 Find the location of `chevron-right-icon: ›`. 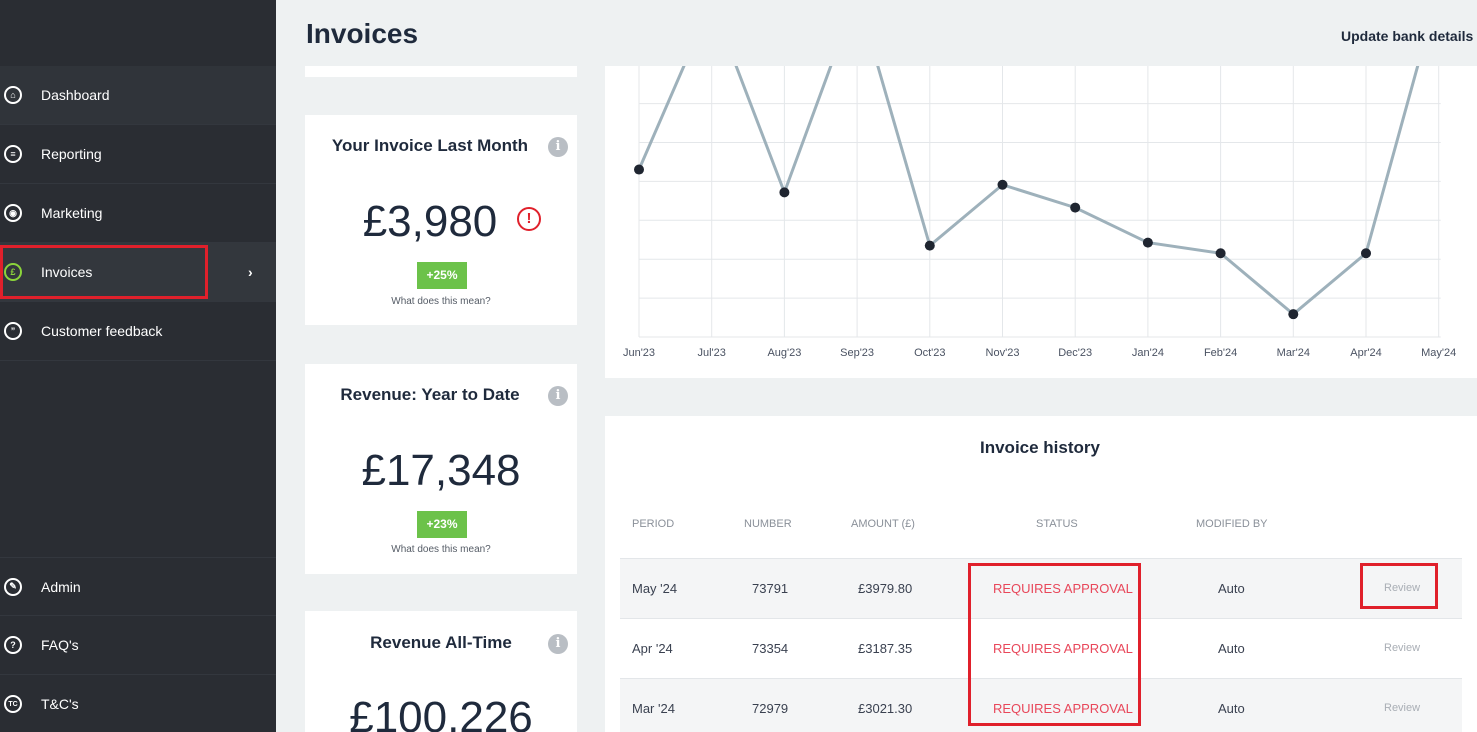

chevron-right-icon: › is located at coordinates (250, 272).